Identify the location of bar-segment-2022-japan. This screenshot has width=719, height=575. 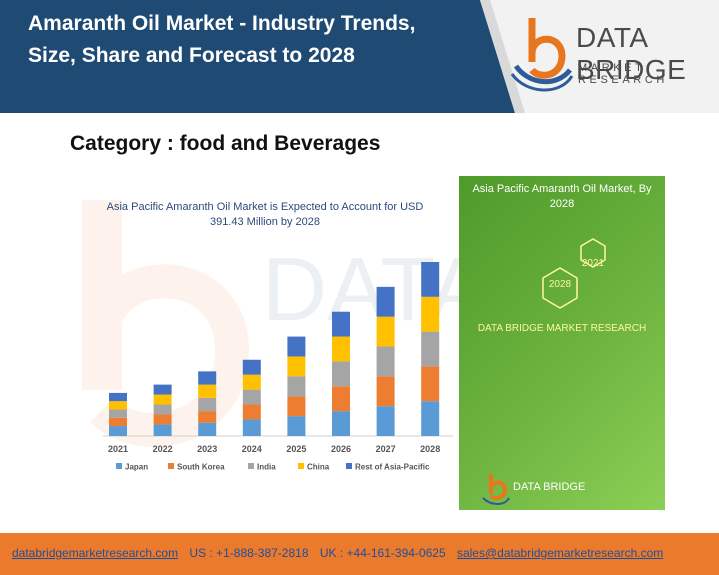
(162, 430).